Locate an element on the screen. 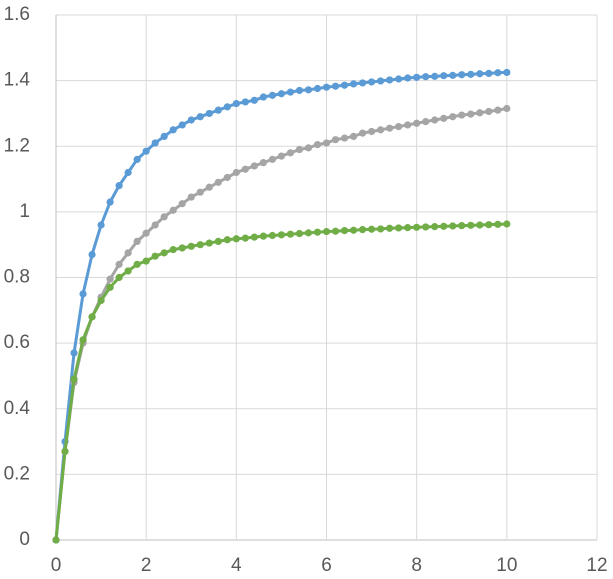 Image resolution: width=613 pixels, height=579 pixels. x-tick-label: 2 is located at coordinates (146, 565).